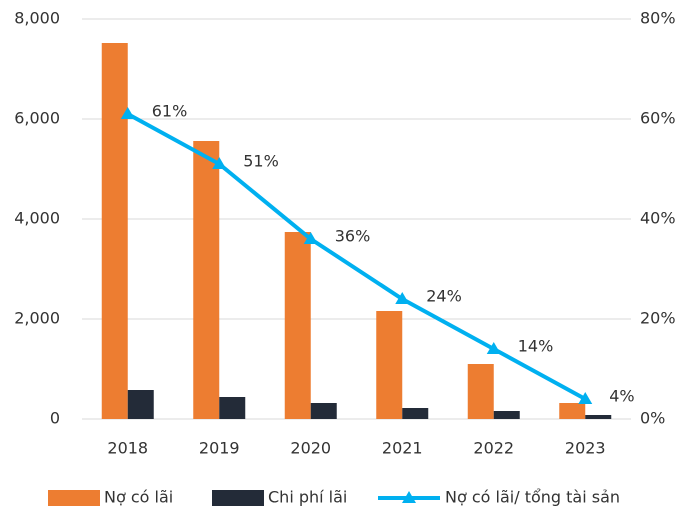 Image resolution: width=684 pixels, height=519 pixels. What do you see at coordinates (127, 448) in the screenshot?
I see `x-tick-label: 2018` at bounding box center [127, 448].